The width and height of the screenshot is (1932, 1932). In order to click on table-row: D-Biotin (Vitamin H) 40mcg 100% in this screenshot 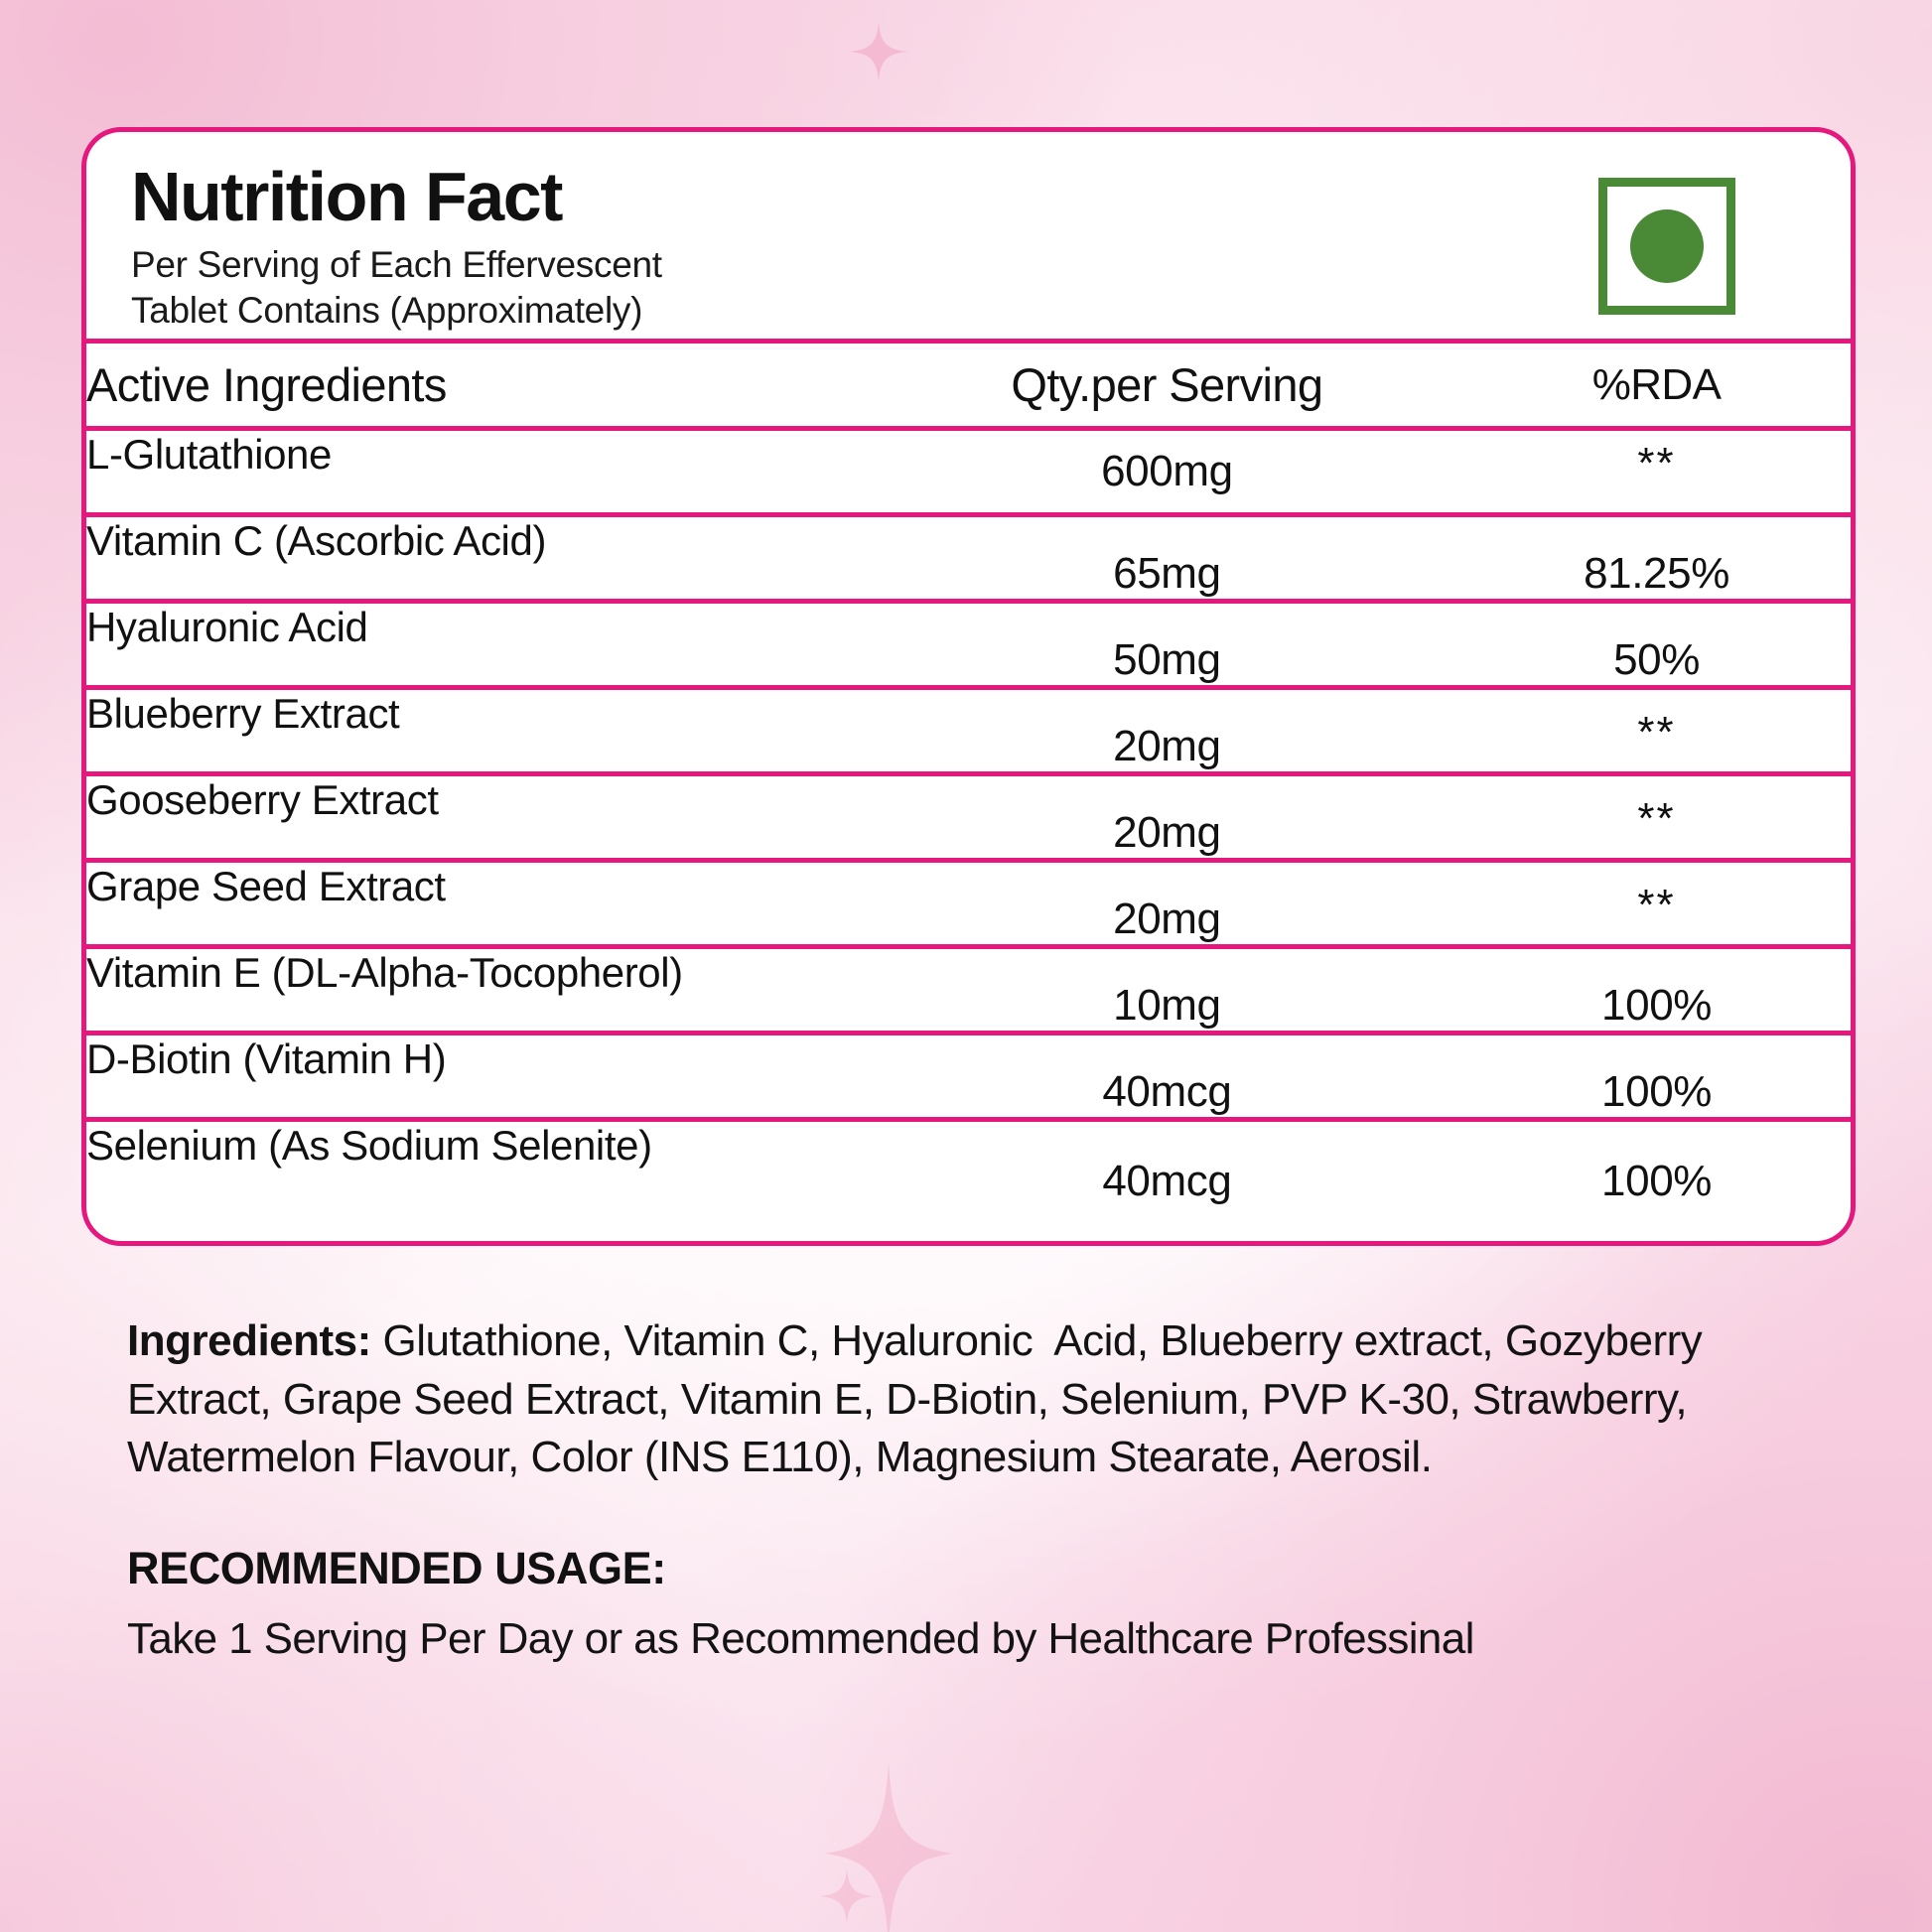, I will do `click(968, 1075)`.